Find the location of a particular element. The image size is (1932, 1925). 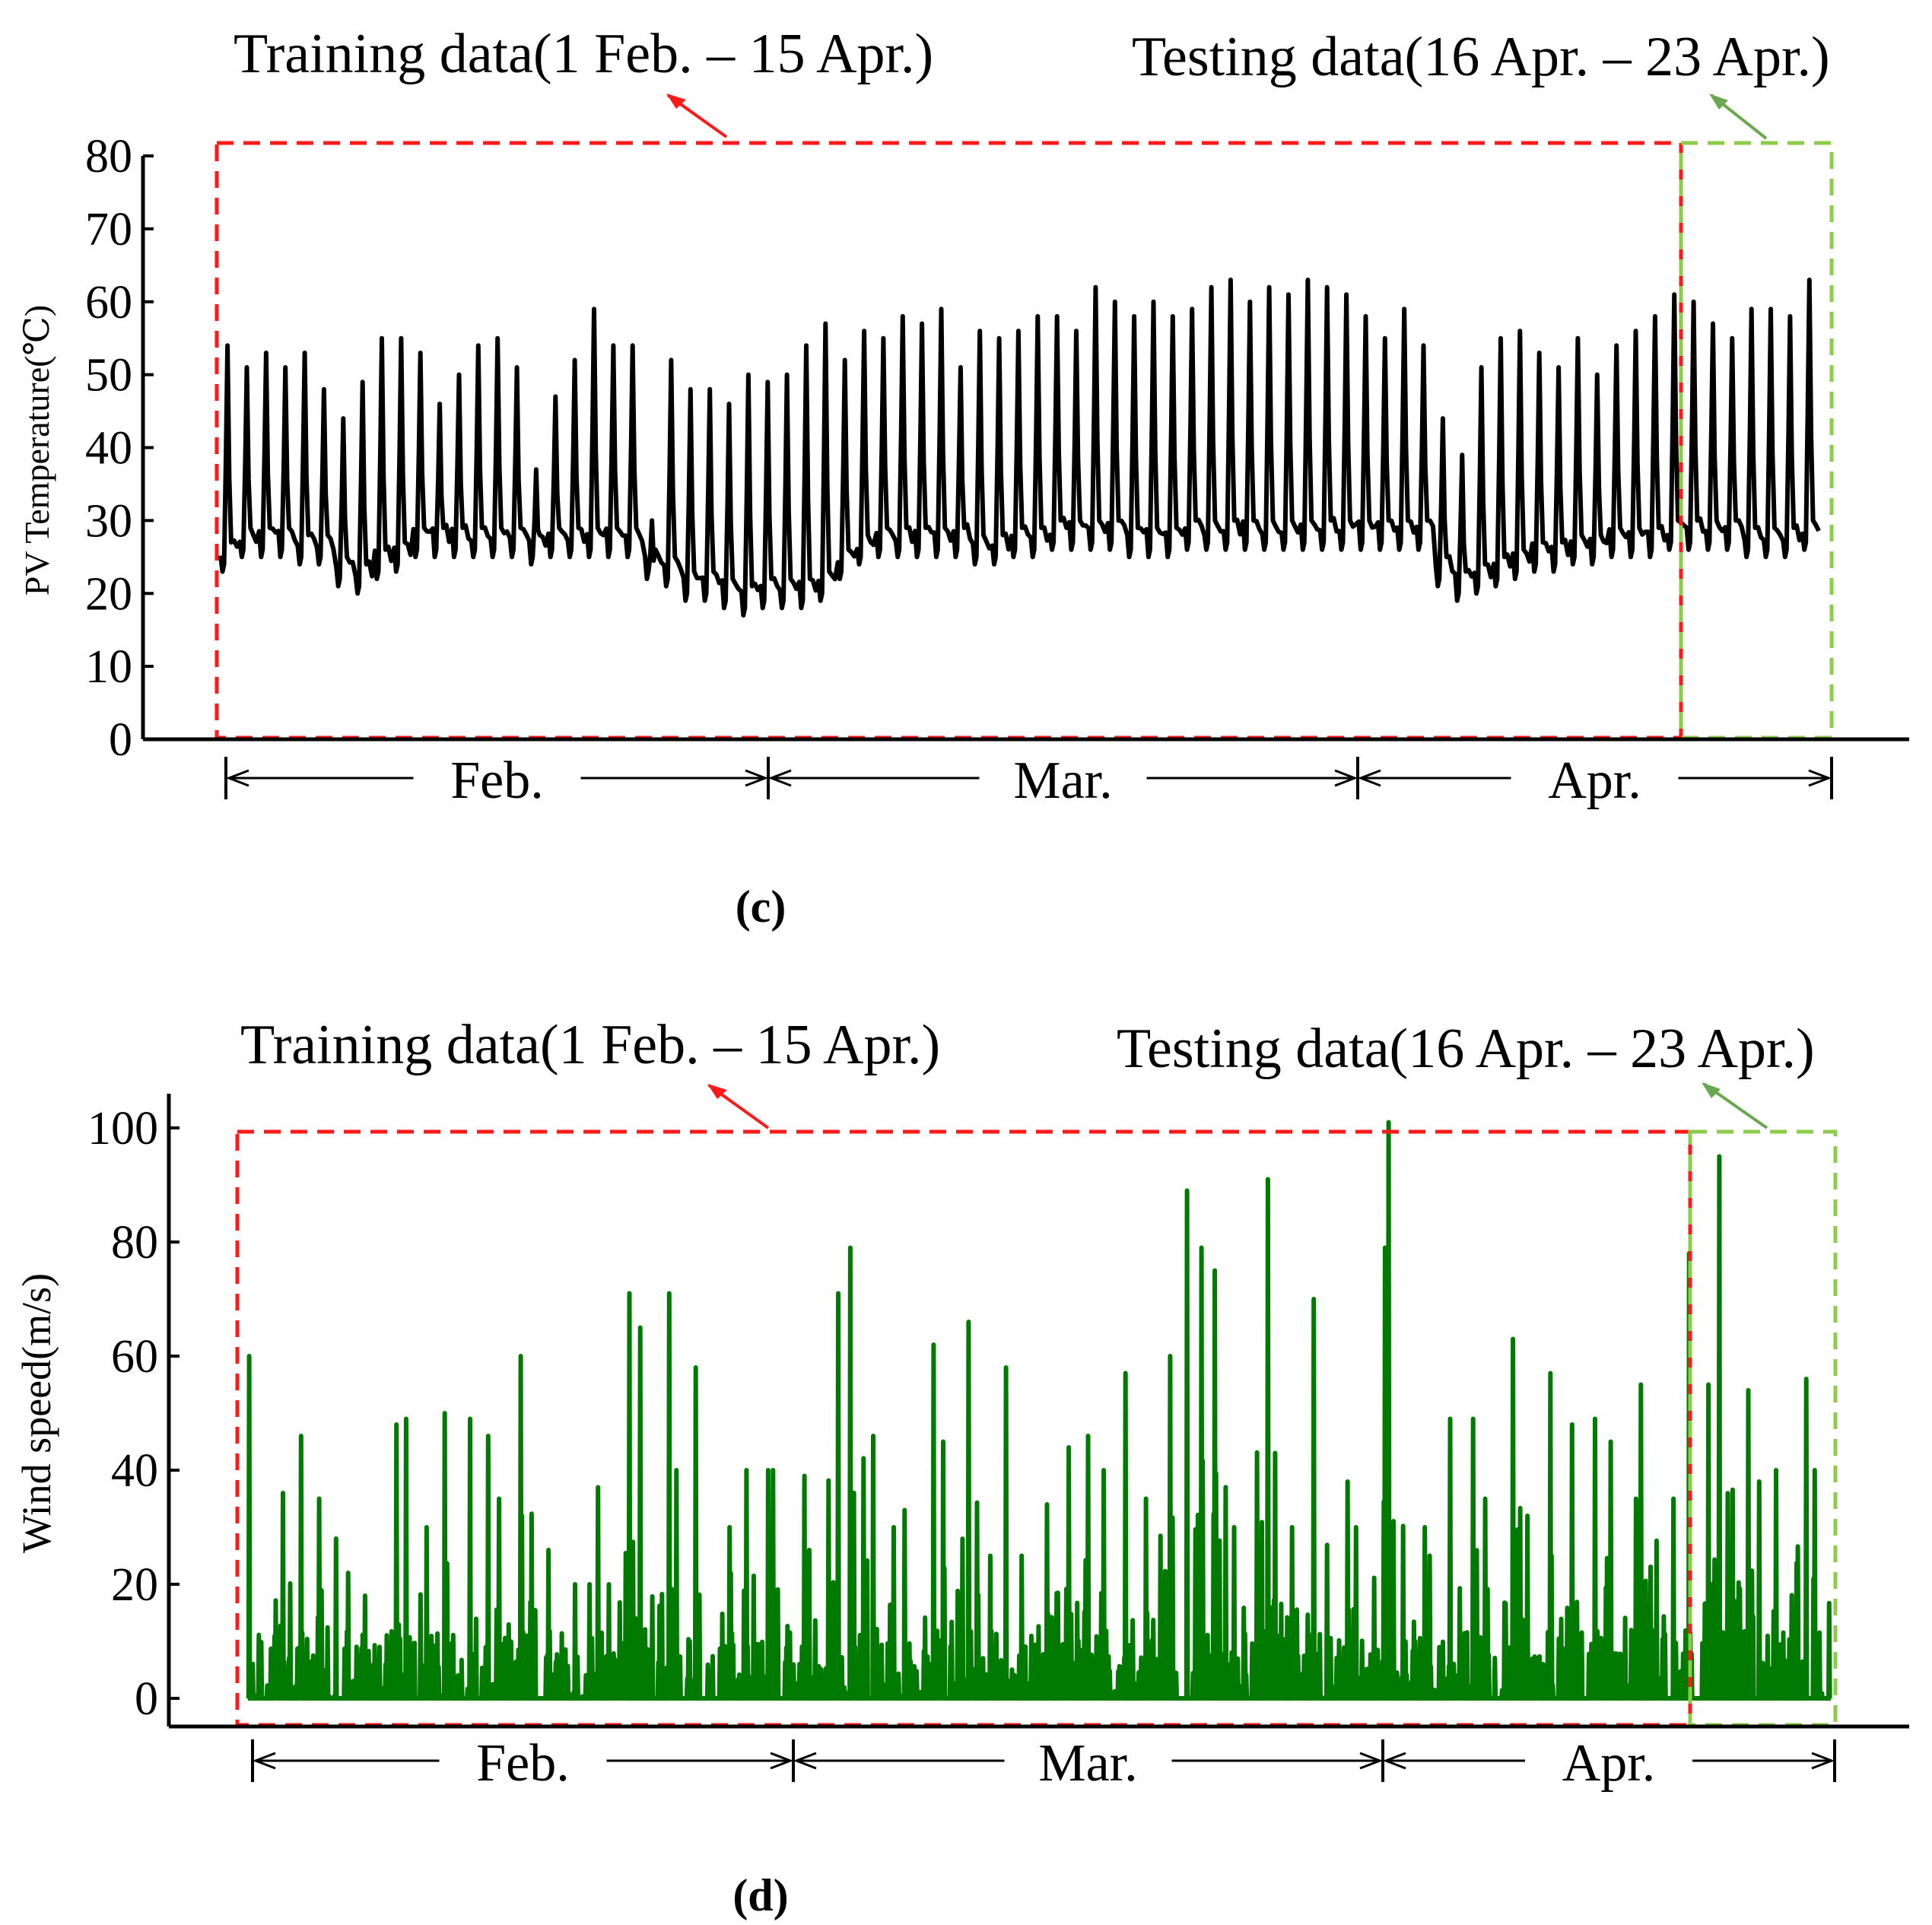

y-tick-label: 70 is located at coordinates (108, 230).